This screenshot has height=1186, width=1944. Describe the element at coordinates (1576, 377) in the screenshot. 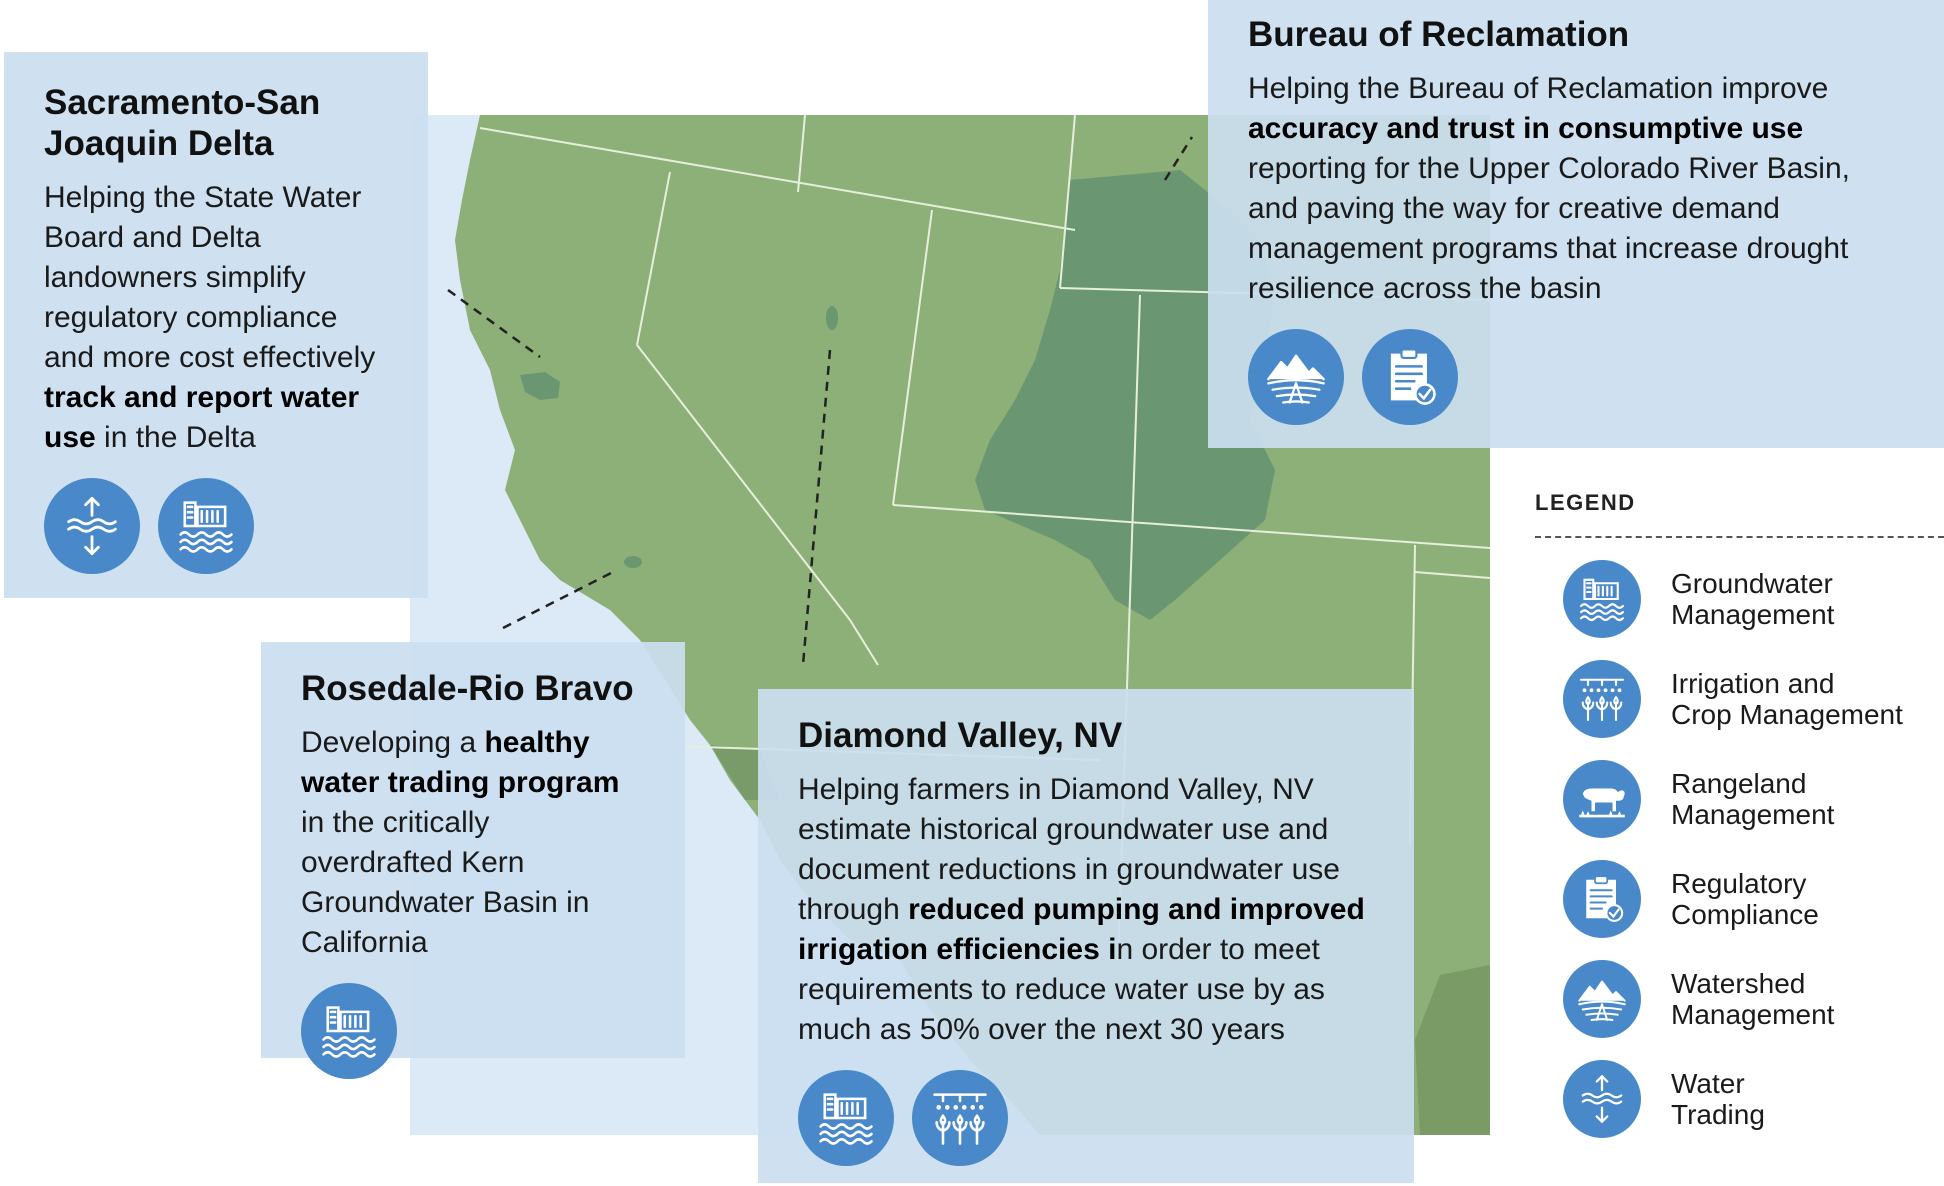

I see `bureau-icons` at that location.